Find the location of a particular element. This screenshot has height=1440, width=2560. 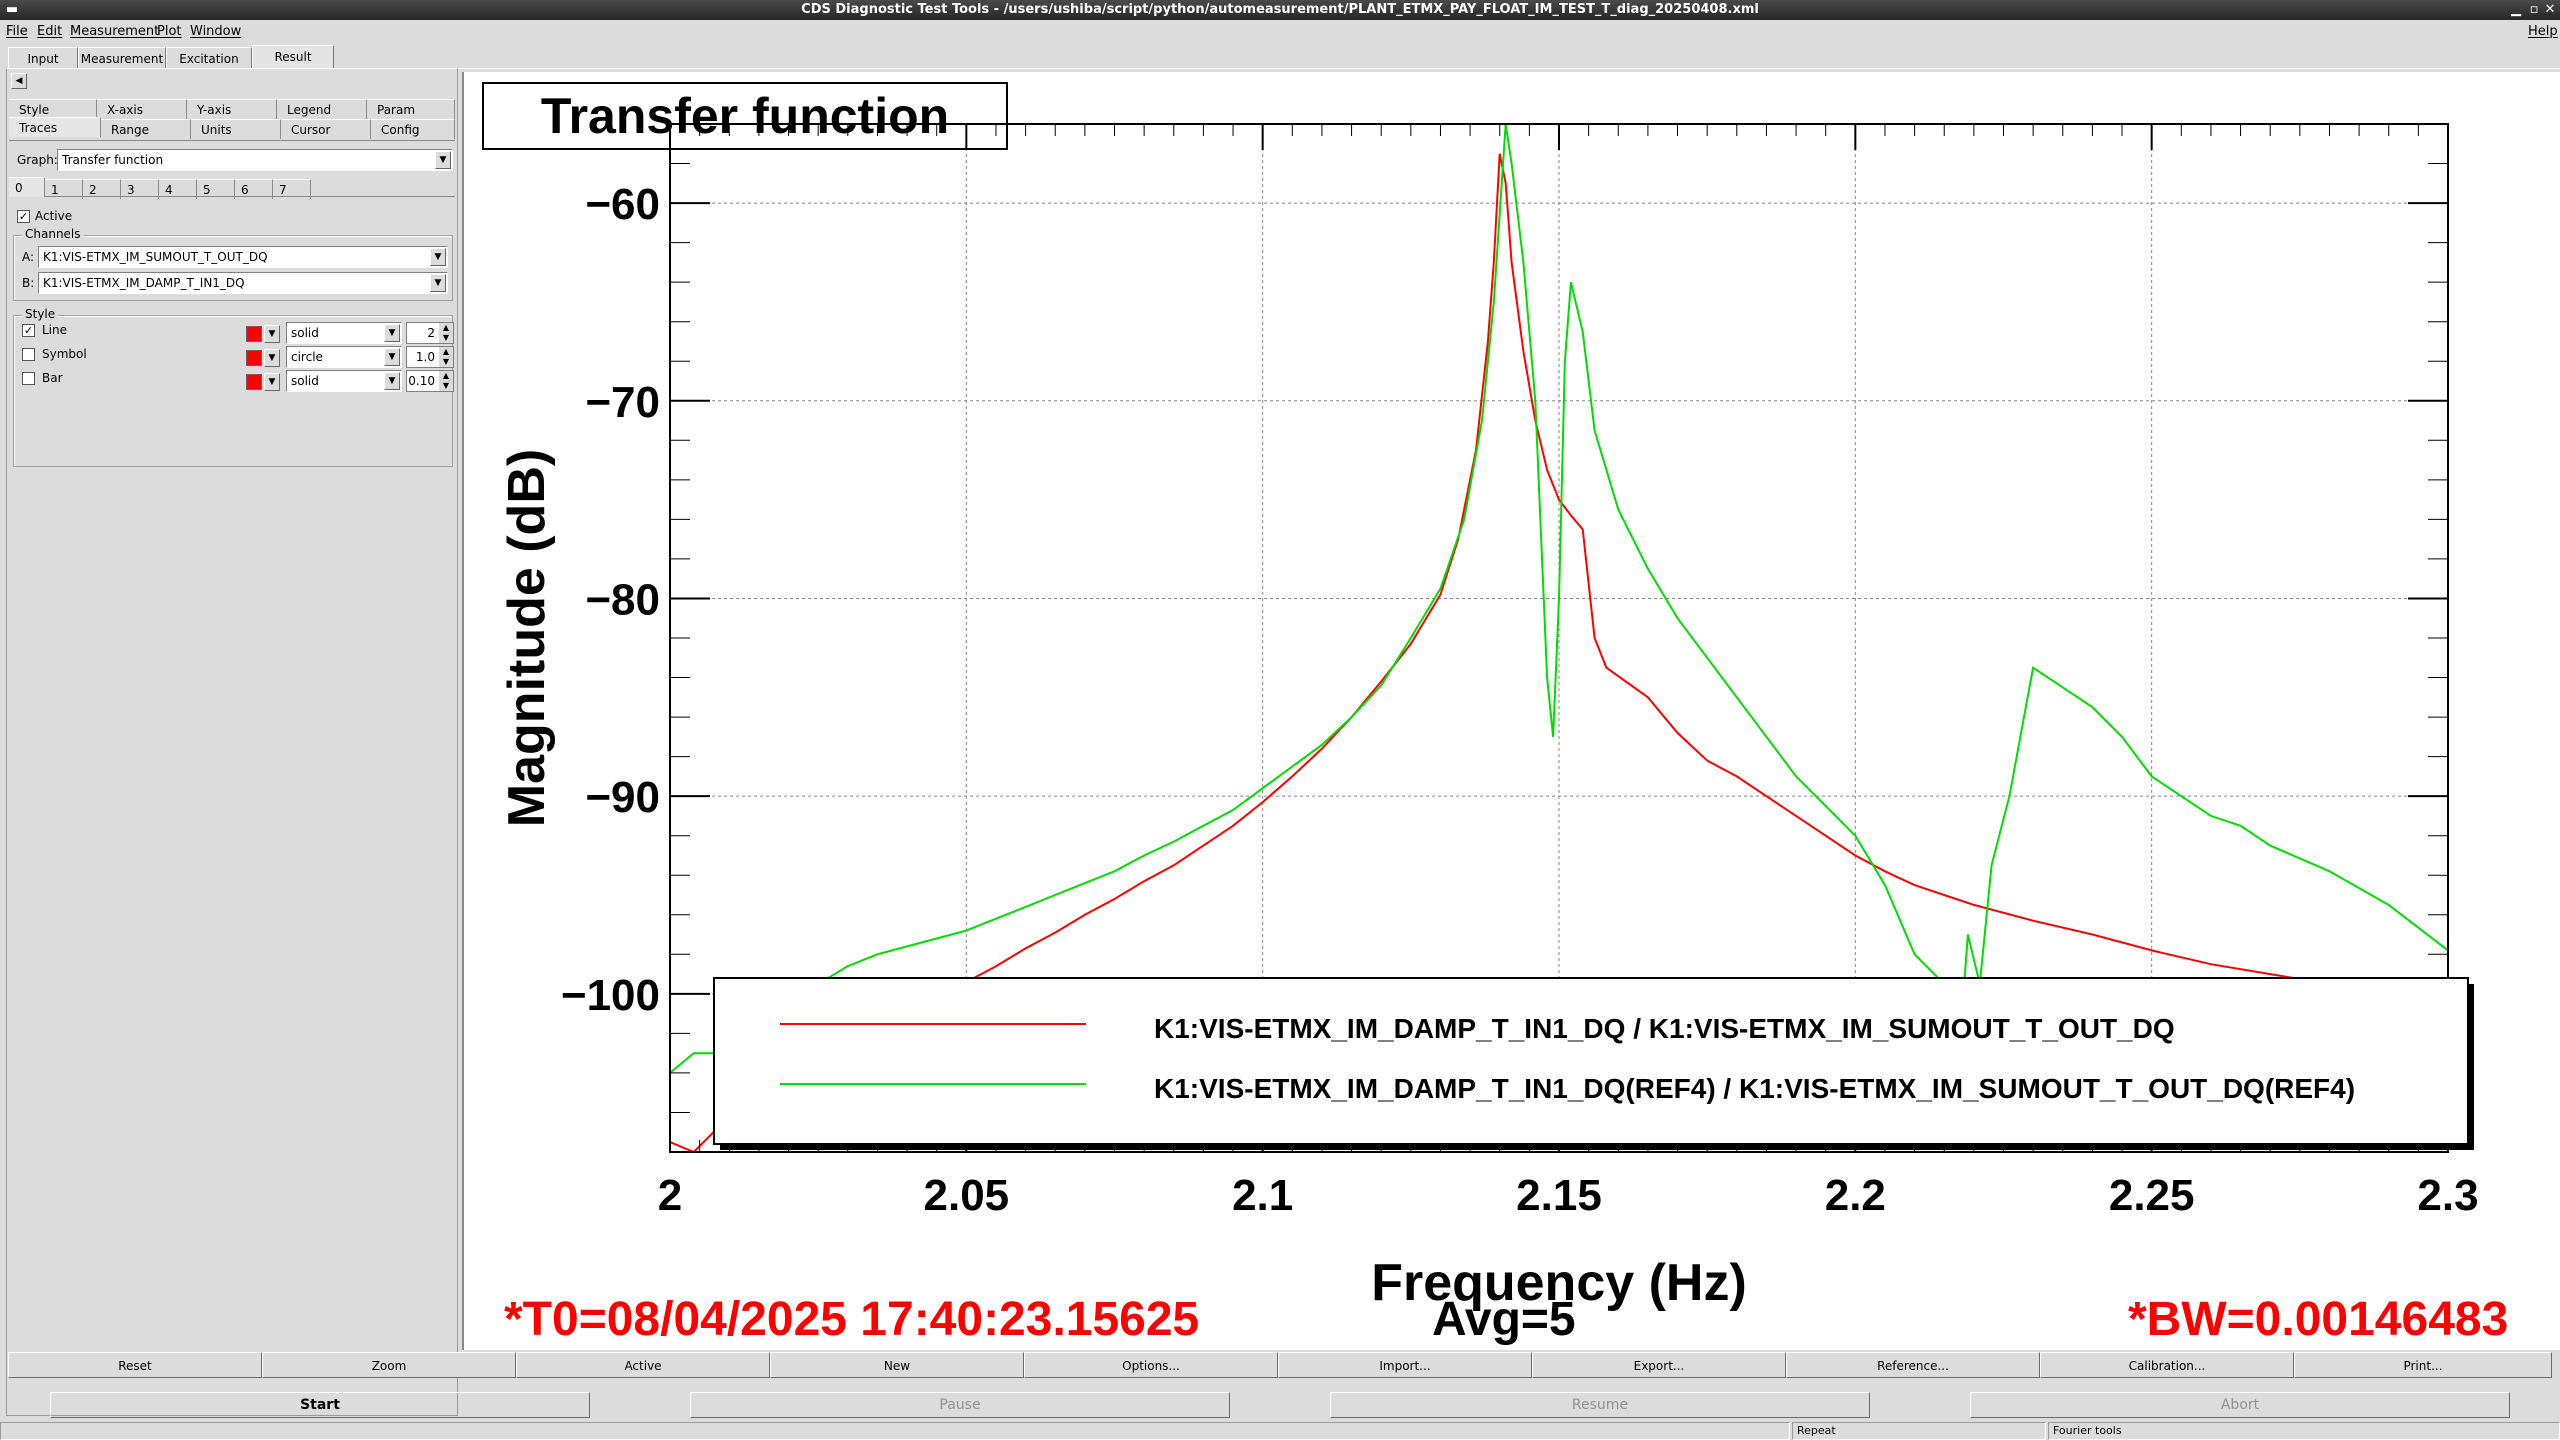

trace-tab-7: 7 is located at coordinates (292, 189).